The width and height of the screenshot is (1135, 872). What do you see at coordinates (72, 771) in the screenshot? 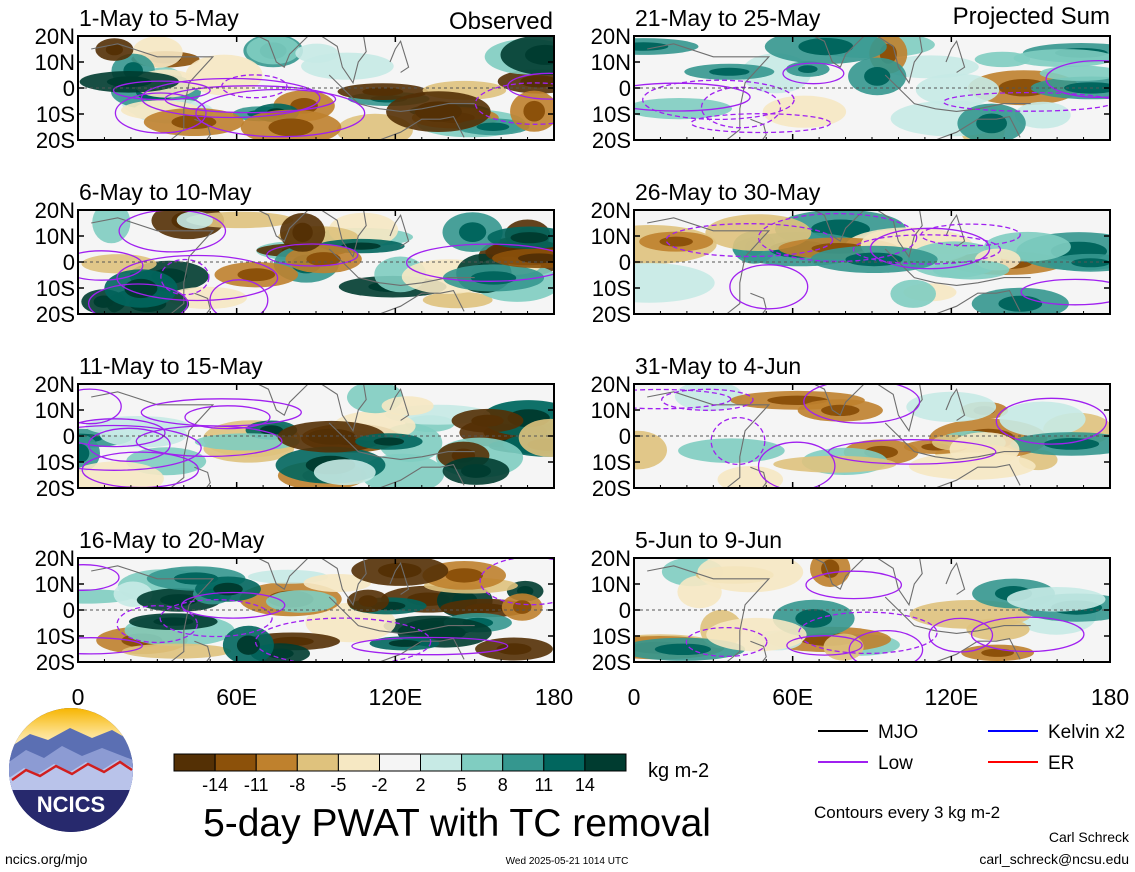
I see `logo-red-line` at bounding box center [72, 771].